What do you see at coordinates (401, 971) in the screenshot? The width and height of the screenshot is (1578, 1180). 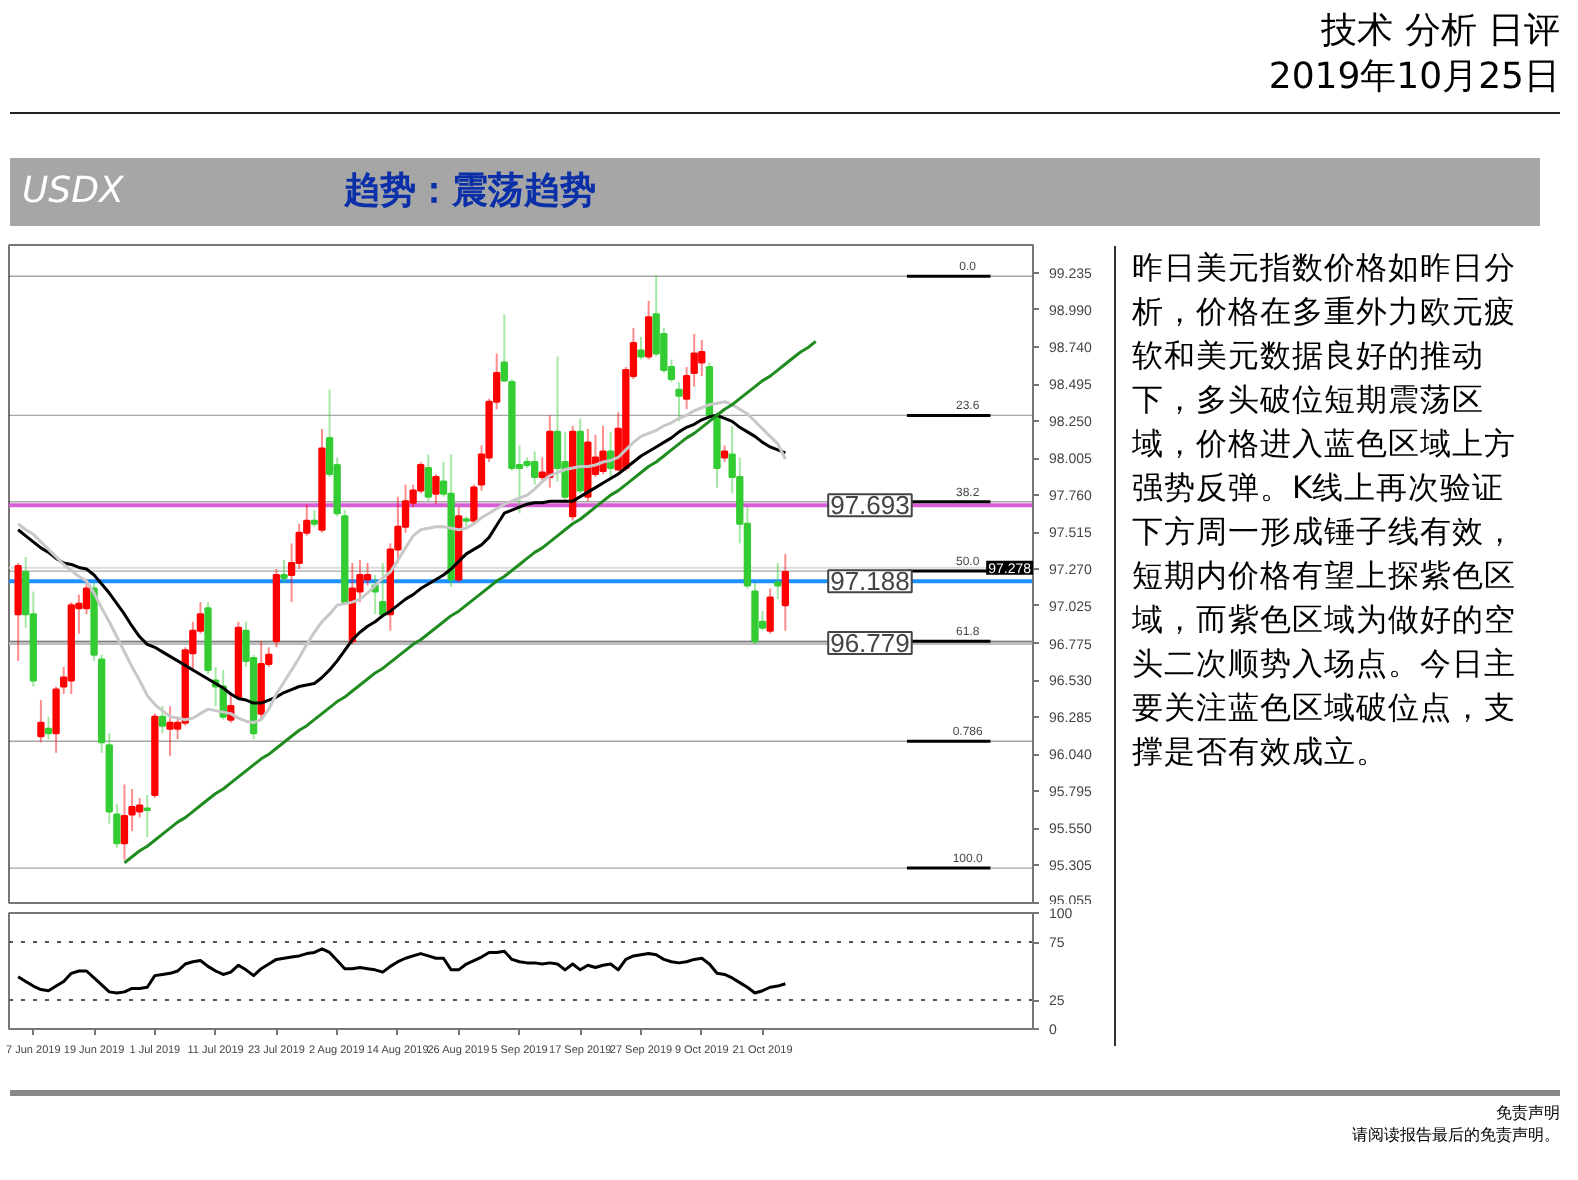 I see `line-series` at bounding box center [401, 971].